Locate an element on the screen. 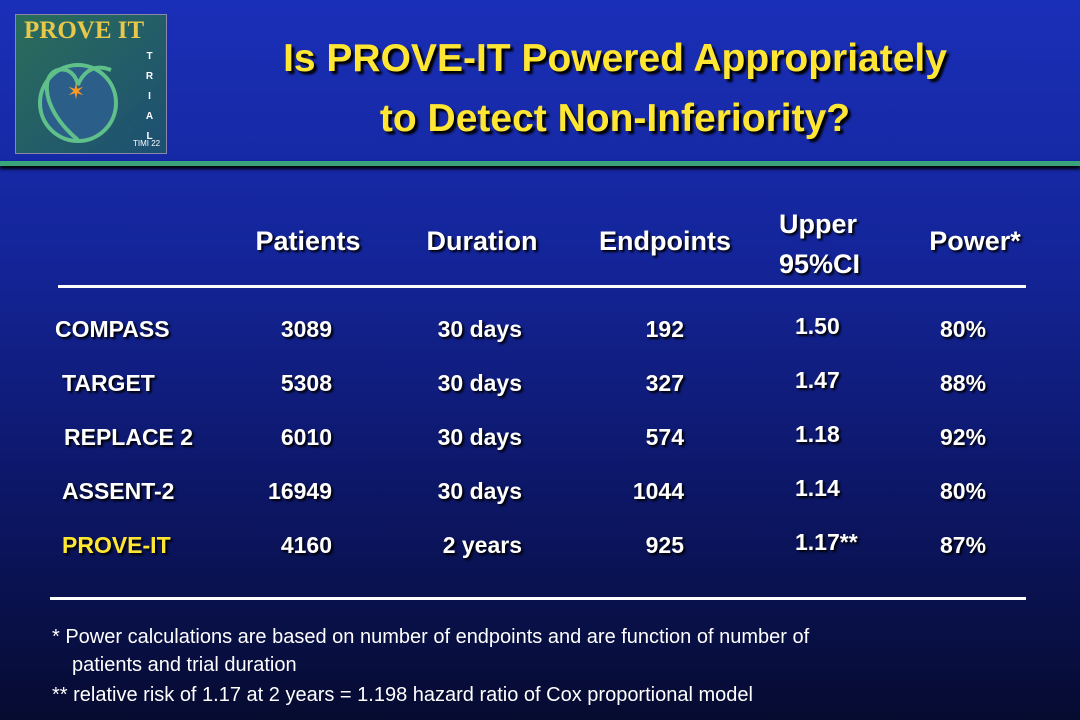 Image resolution: width=1080 pixels, height=720 pixels. row-name: TARGET is located at coordinates (108, 383).